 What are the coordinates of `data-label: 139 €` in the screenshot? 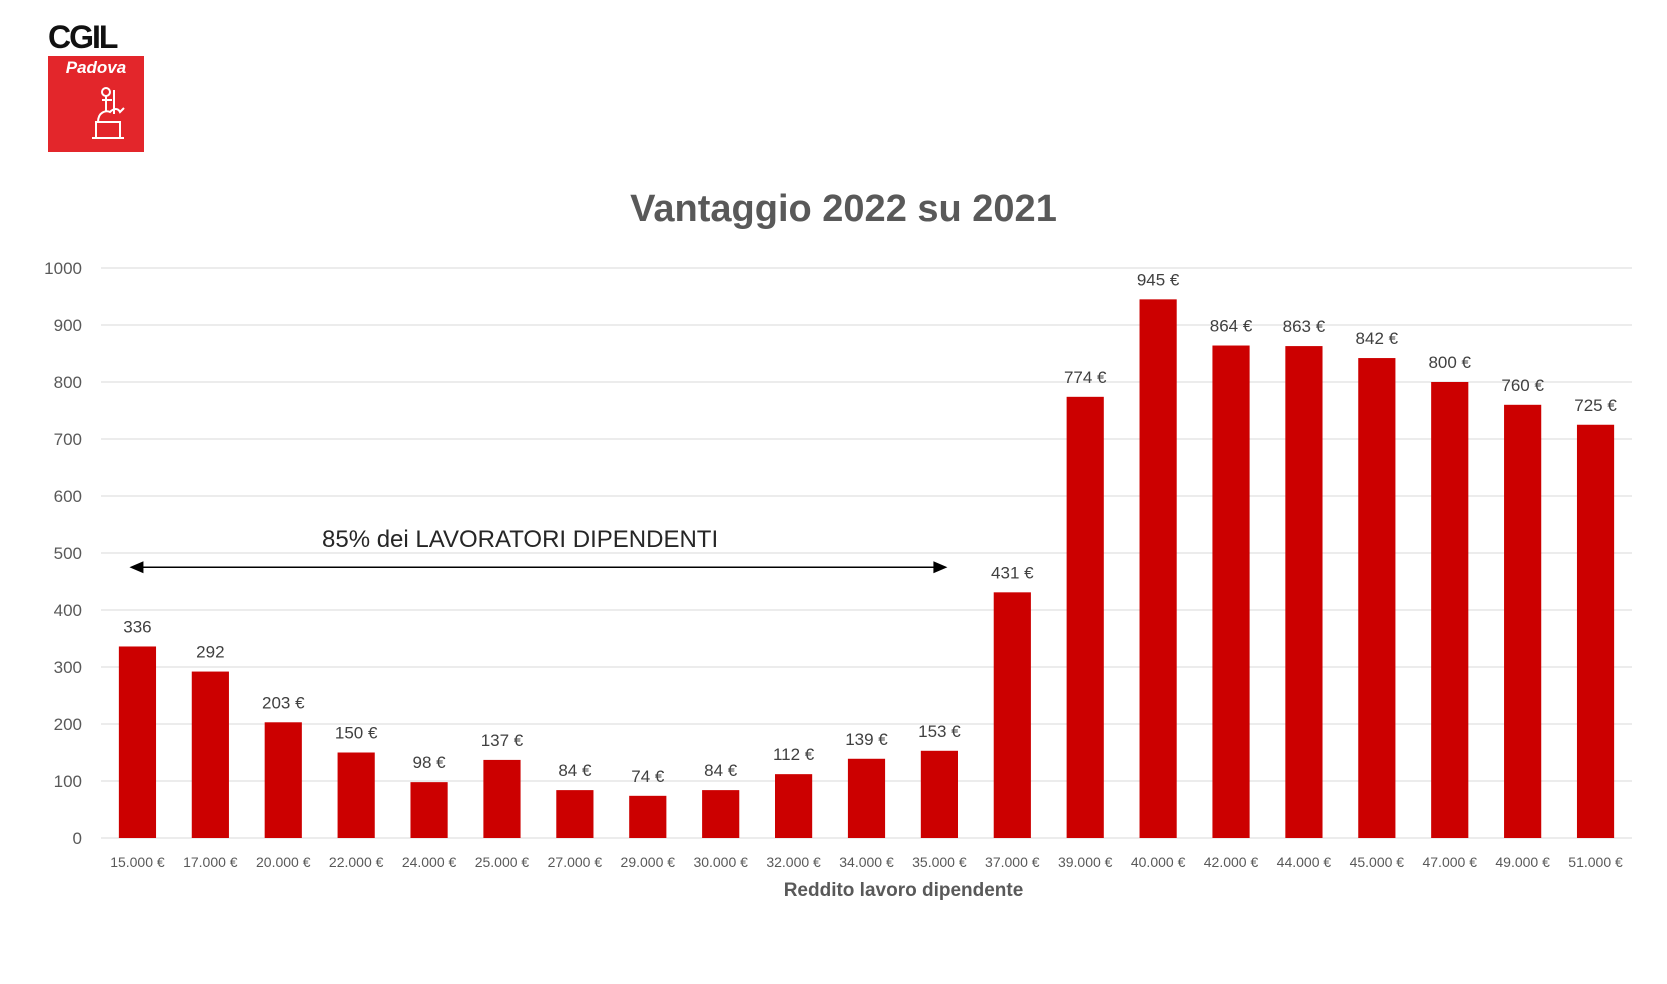 It's located at (866, 739).